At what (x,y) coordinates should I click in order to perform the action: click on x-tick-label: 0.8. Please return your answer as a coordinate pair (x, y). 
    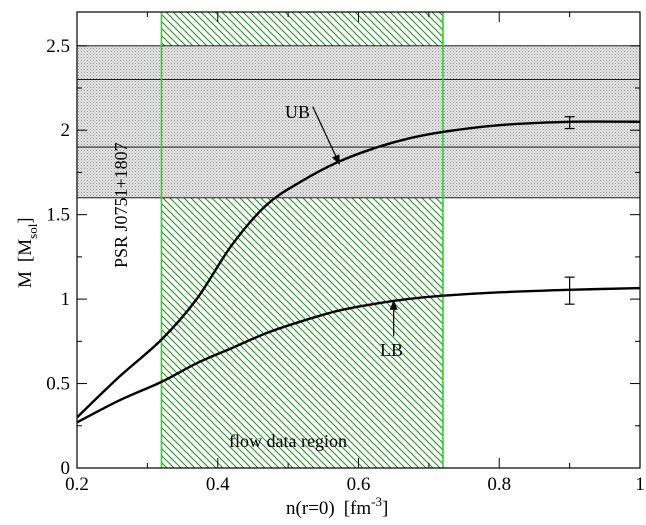
    Looking at the image, I should click on (499, 484).